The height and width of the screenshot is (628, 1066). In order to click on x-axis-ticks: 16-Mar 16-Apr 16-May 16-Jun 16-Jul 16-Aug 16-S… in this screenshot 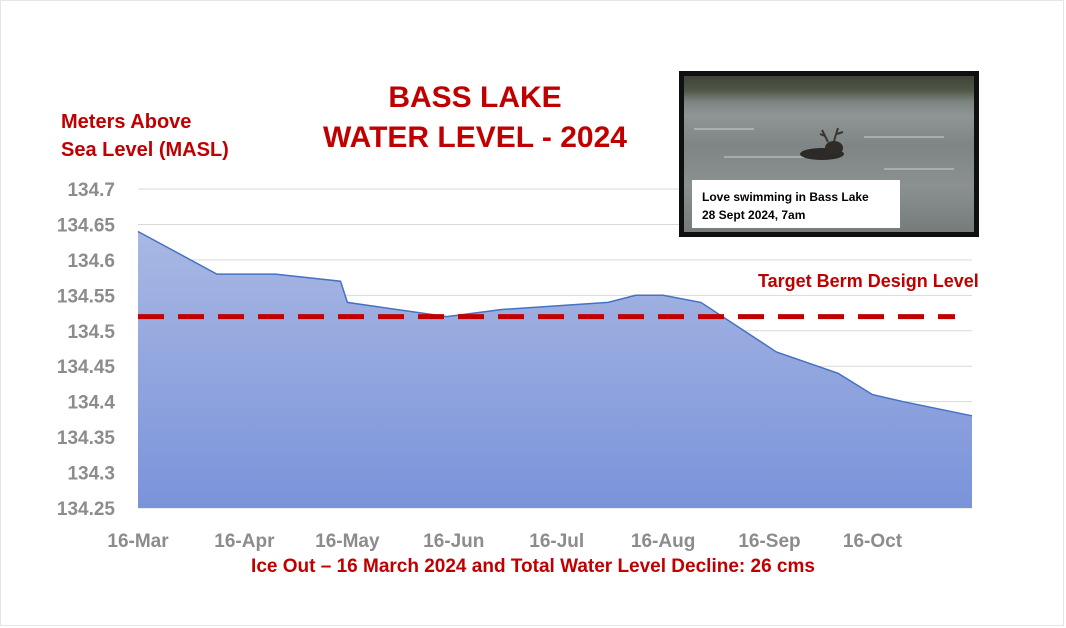, I will do `click(504, 541)`.